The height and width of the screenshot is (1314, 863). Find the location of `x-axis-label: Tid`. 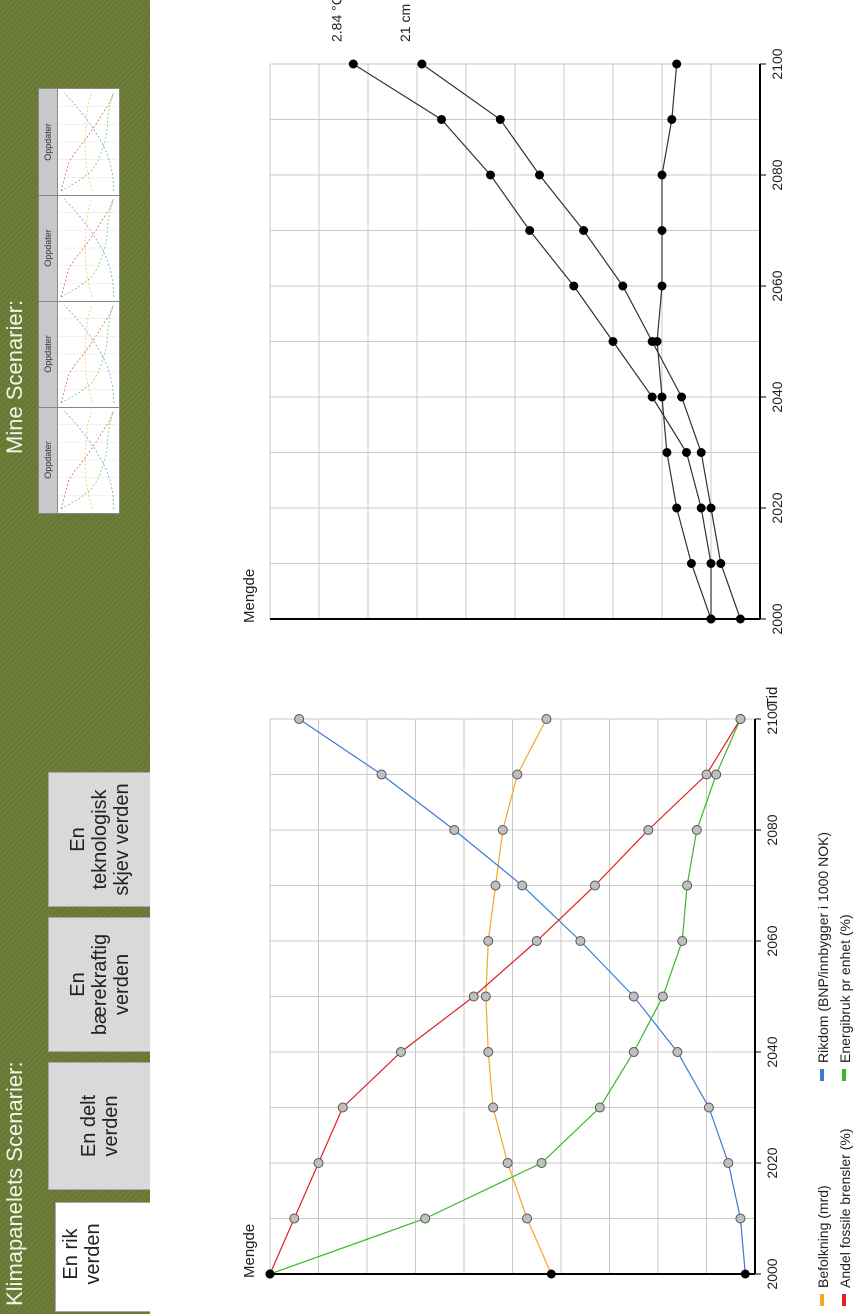

x-axis-label: Tid is located at coordinates (772, 697).